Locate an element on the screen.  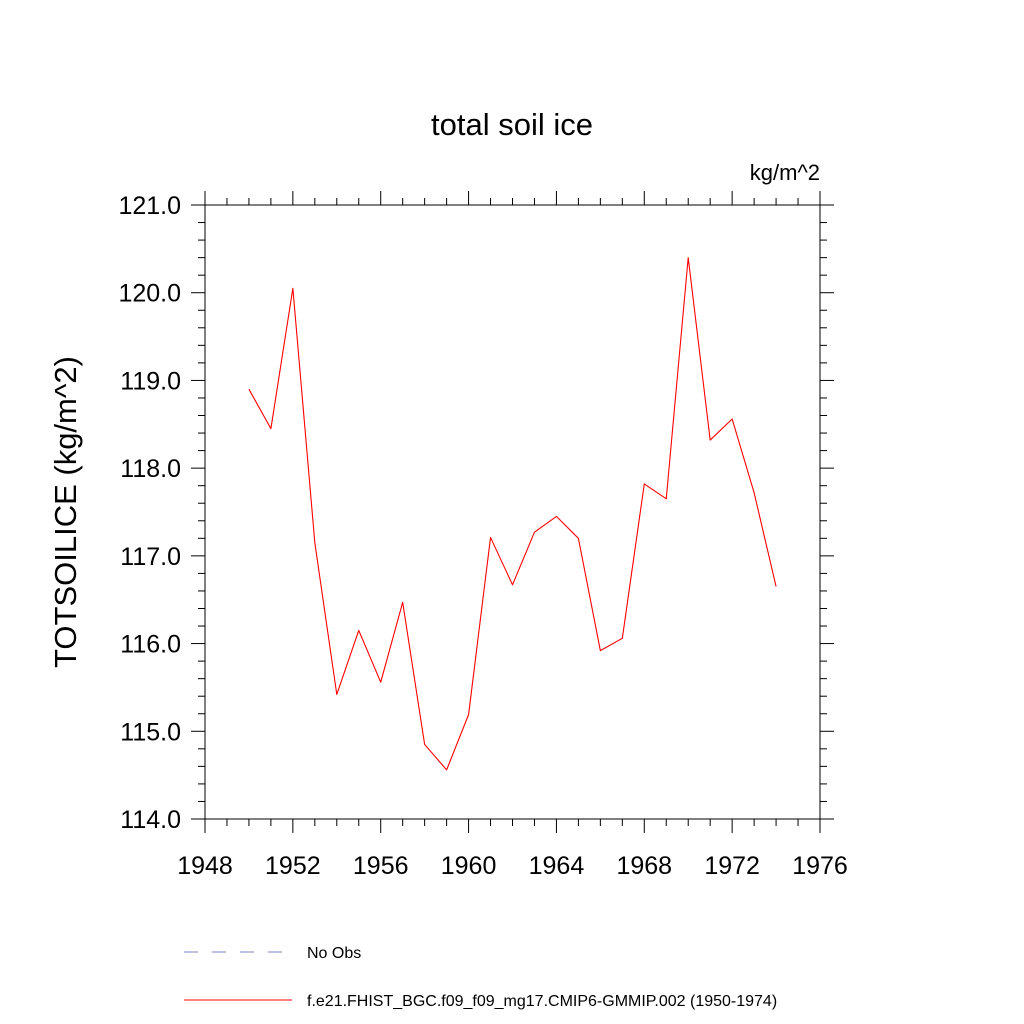
y-tick-label: 117.0 is located at coordinates (150, 557).